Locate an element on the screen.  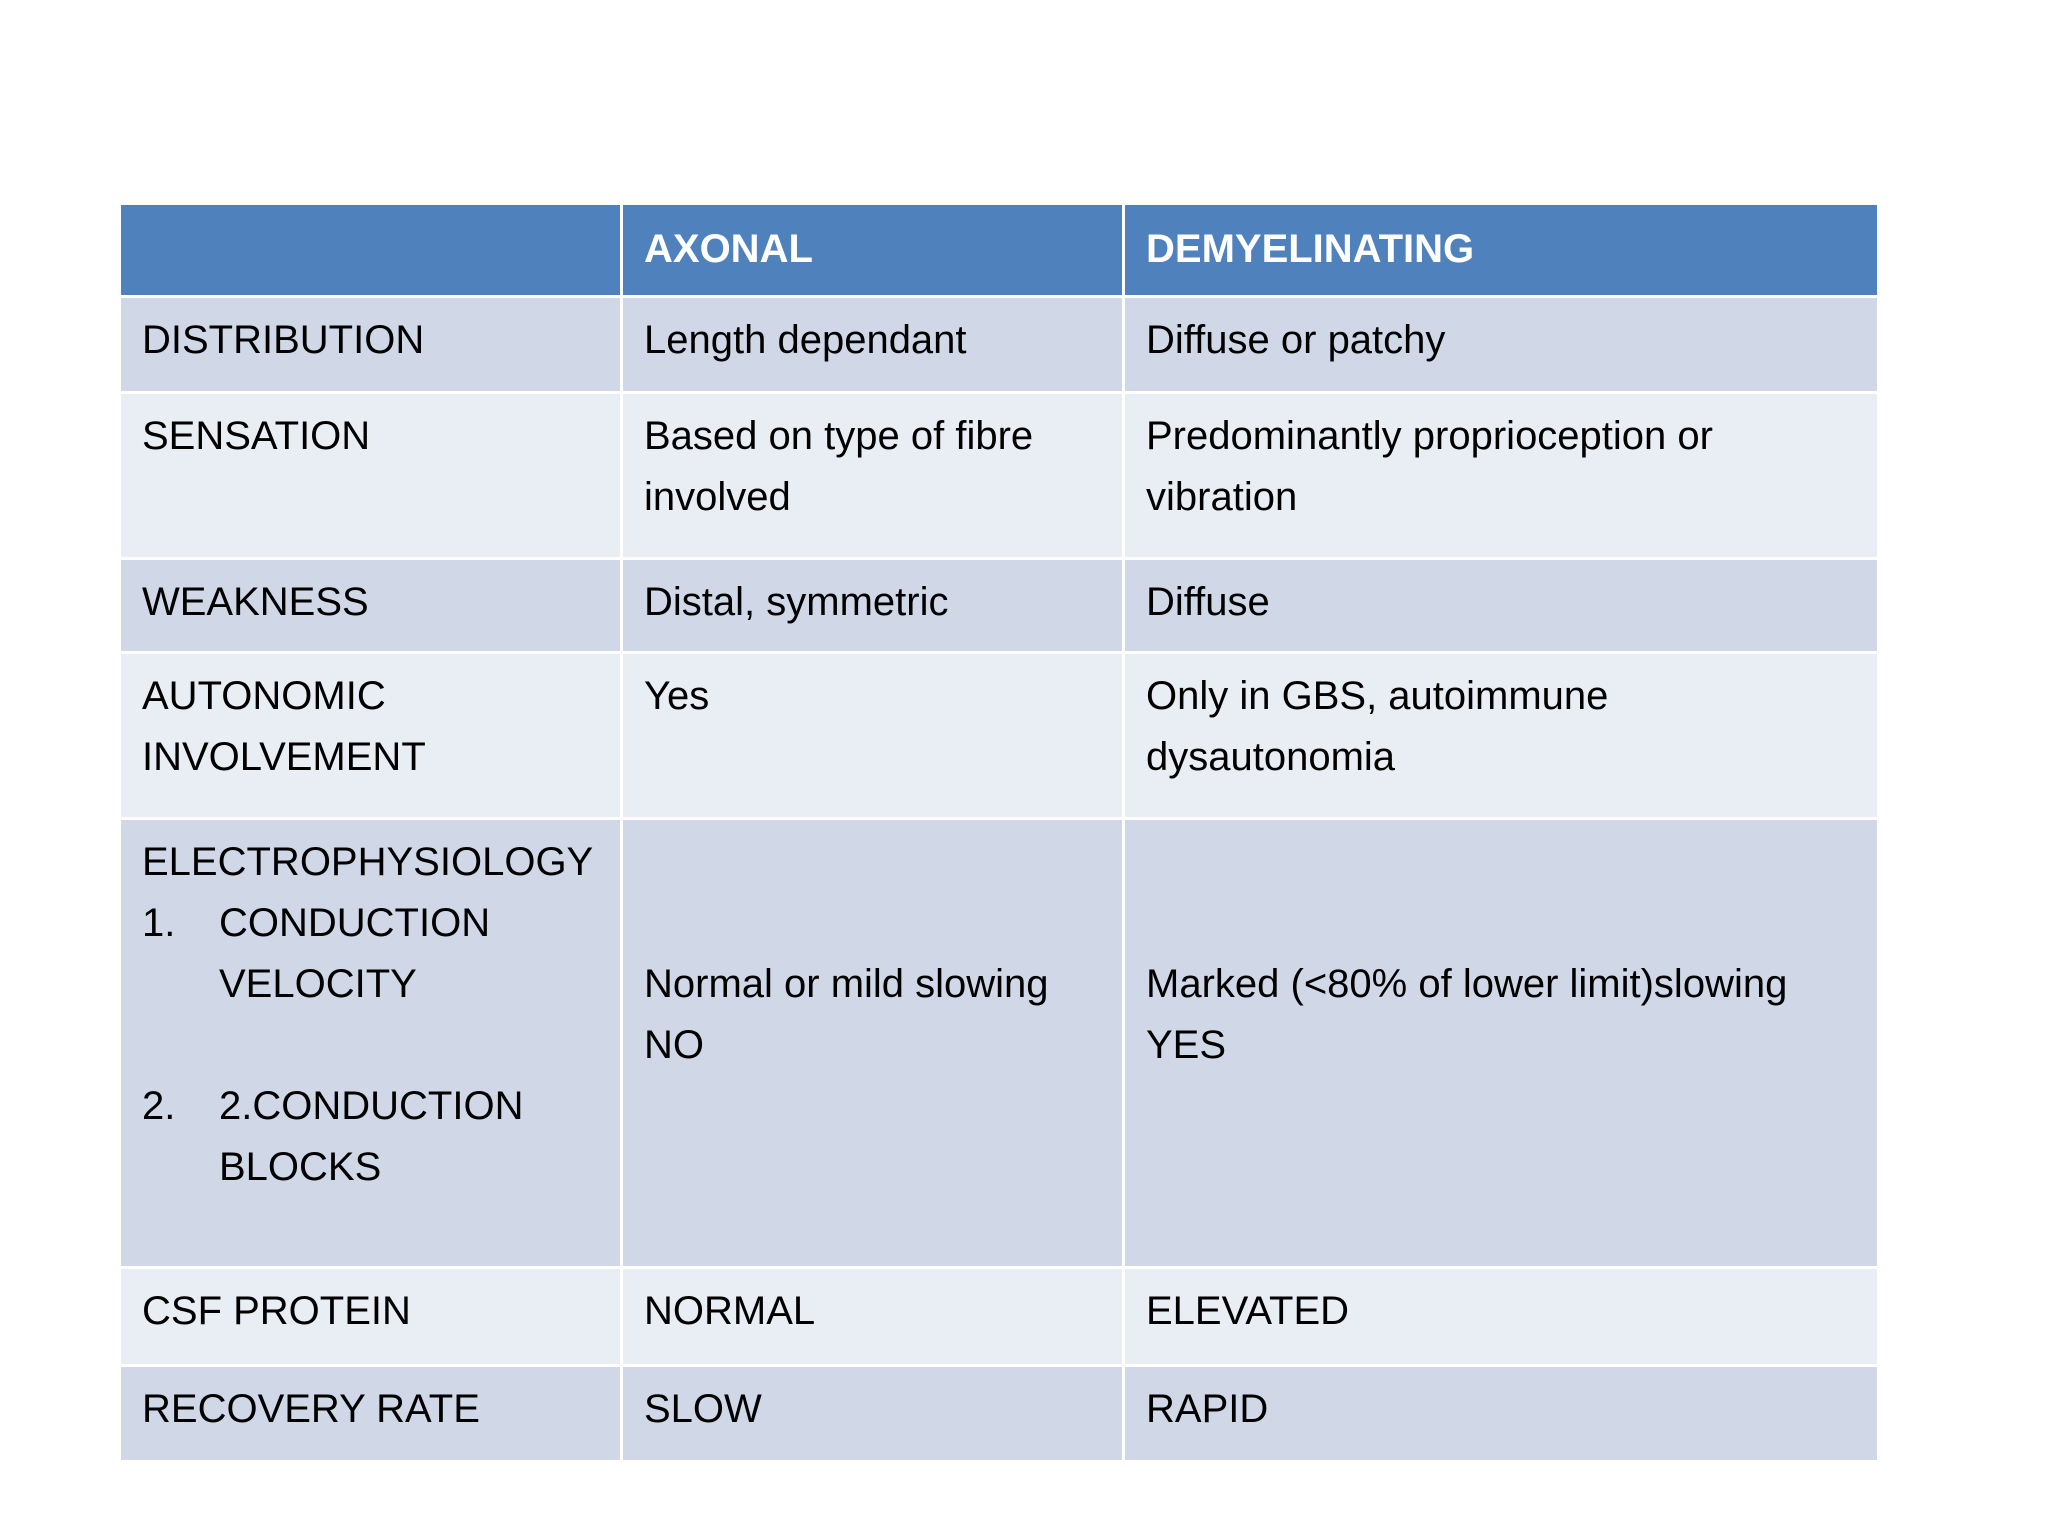
demyelinating-cell: RAPID is located at coordinates (1501, 1413).